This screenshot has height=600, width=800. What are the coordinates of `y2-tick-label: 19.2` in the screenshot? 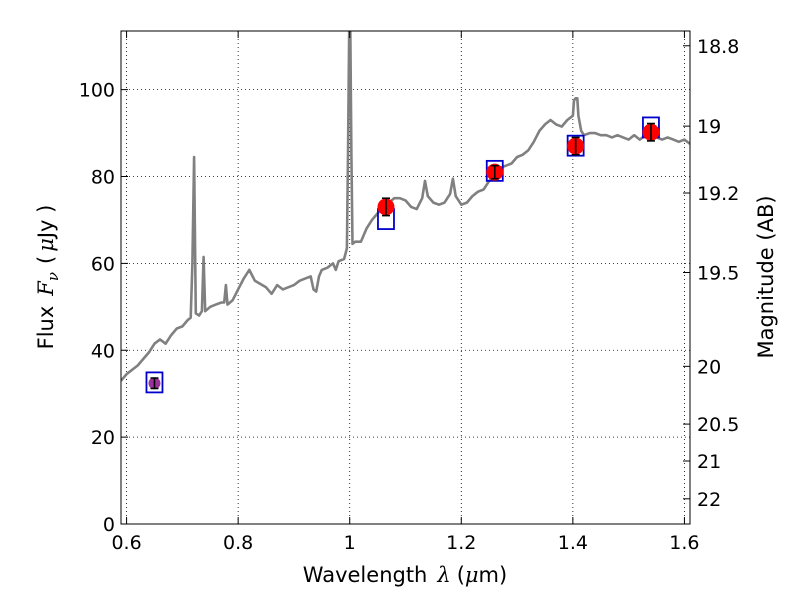 It's located at (718, 194).